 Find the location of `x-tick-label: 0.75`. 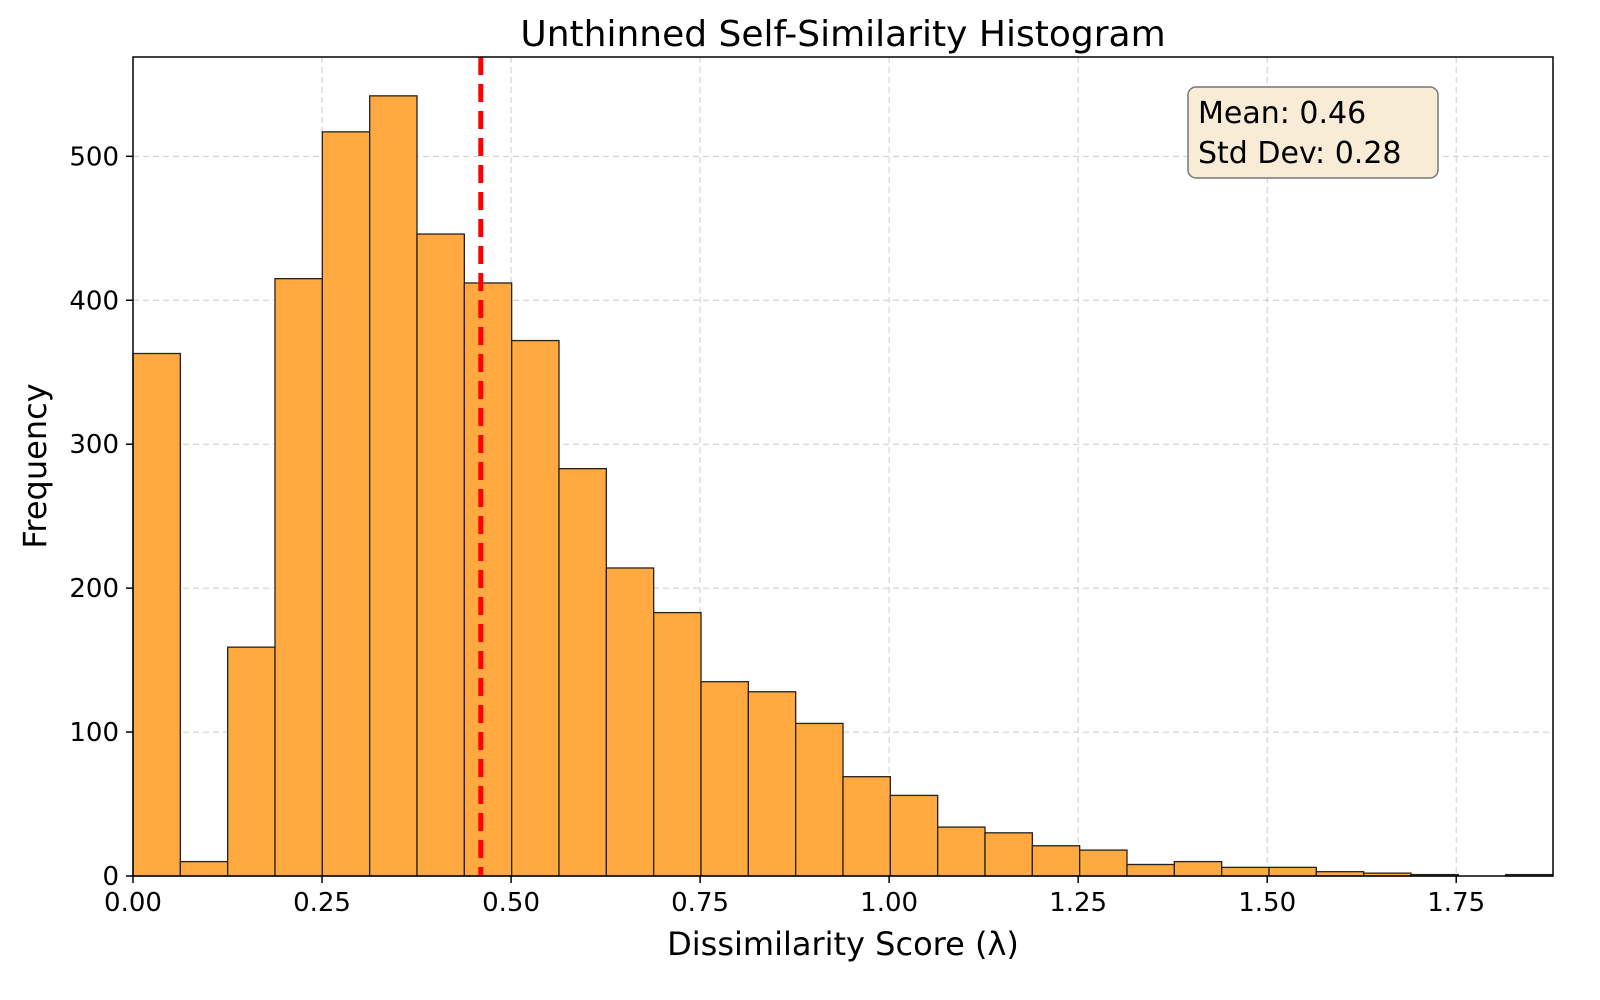

x-tick-label: 0.75 is located at coordinates (700, 903).